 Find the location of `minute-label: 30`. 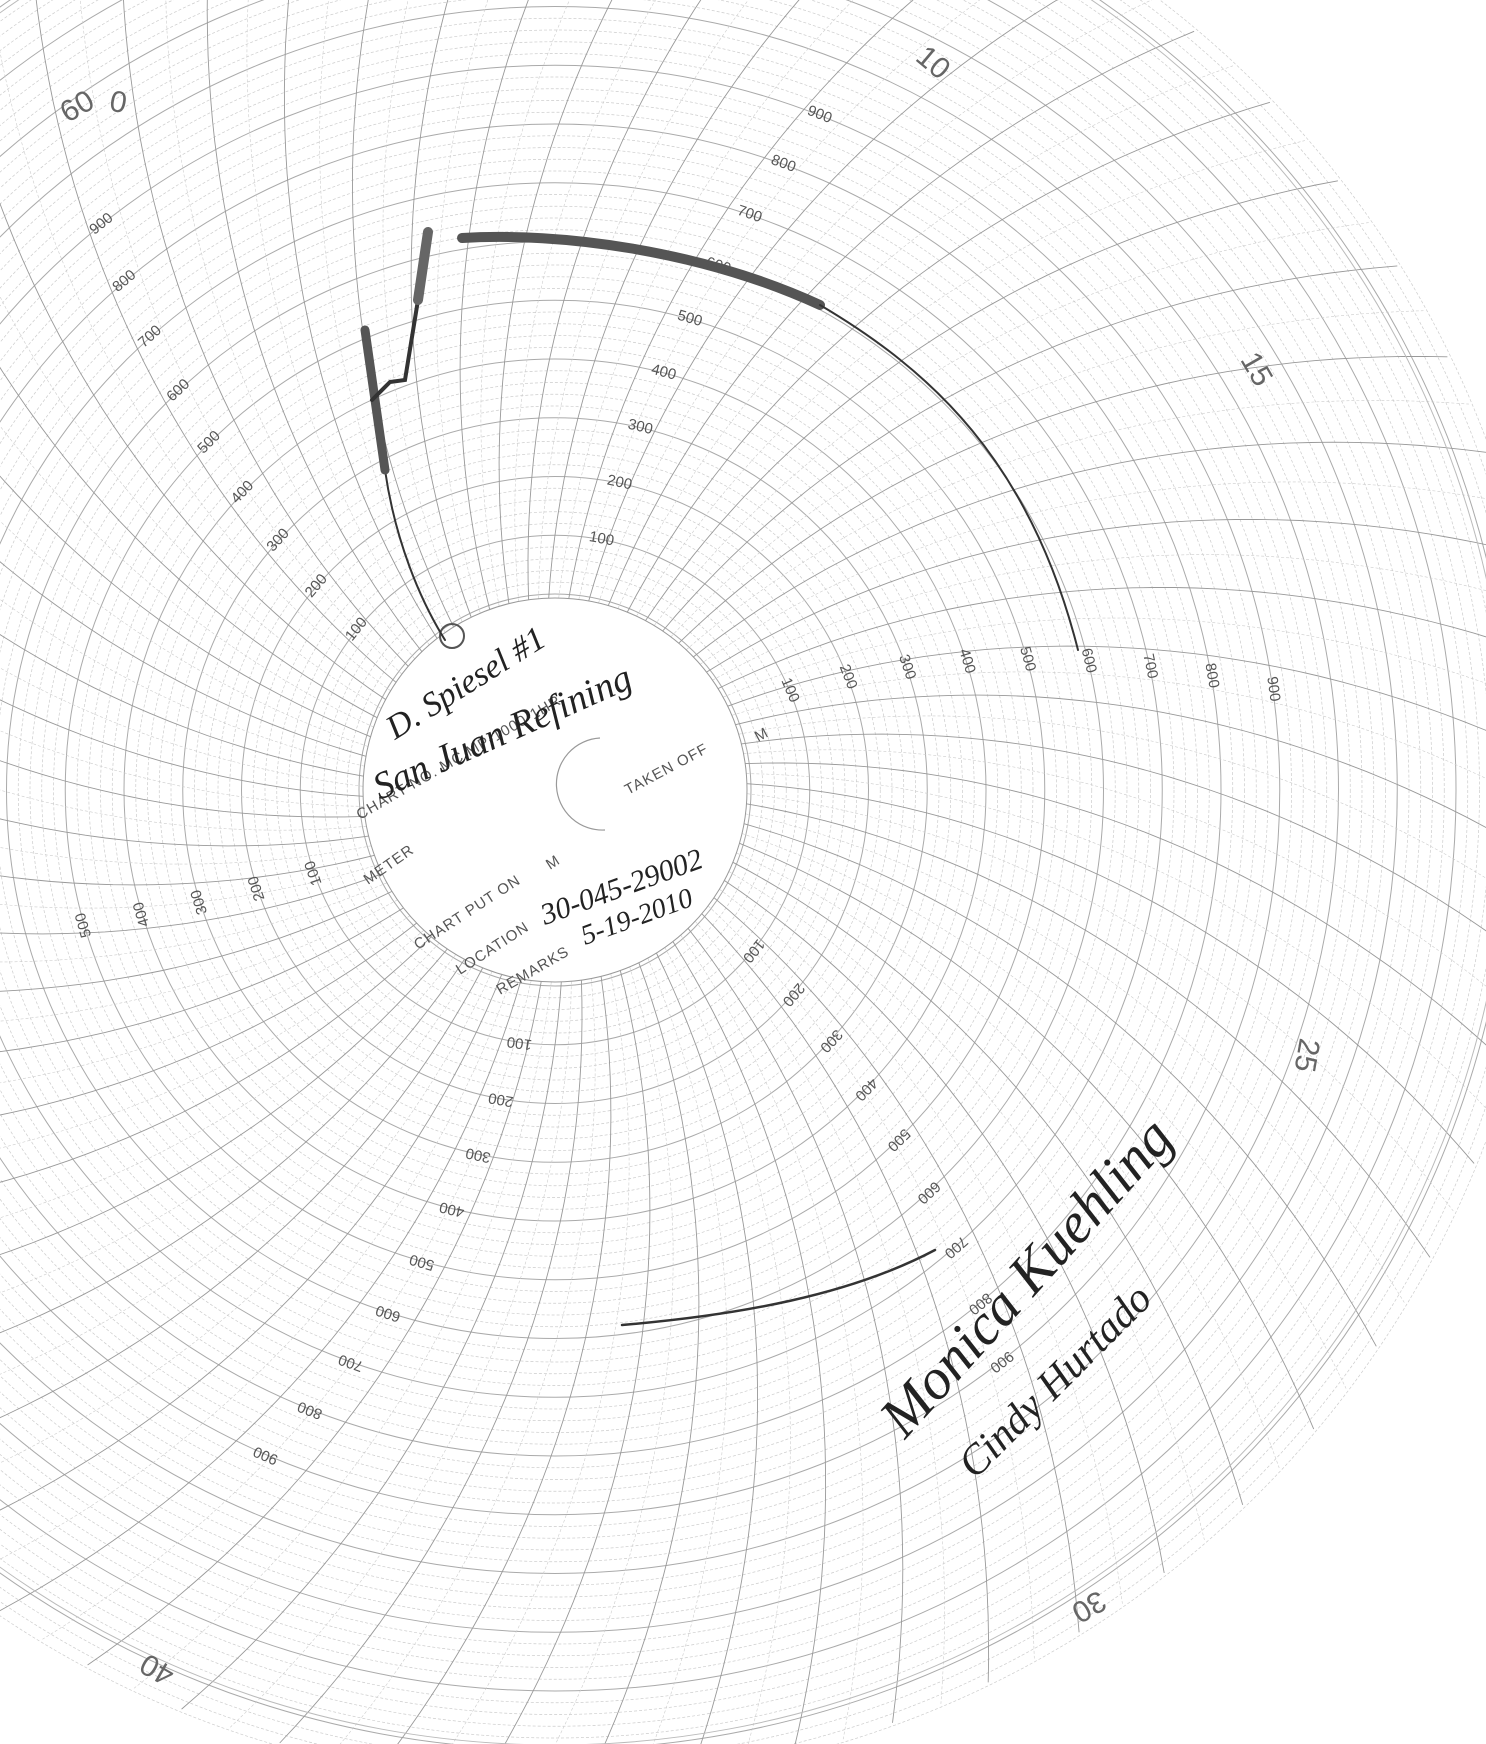

minute-label: 30 is located at coordinates (1088, 1606).